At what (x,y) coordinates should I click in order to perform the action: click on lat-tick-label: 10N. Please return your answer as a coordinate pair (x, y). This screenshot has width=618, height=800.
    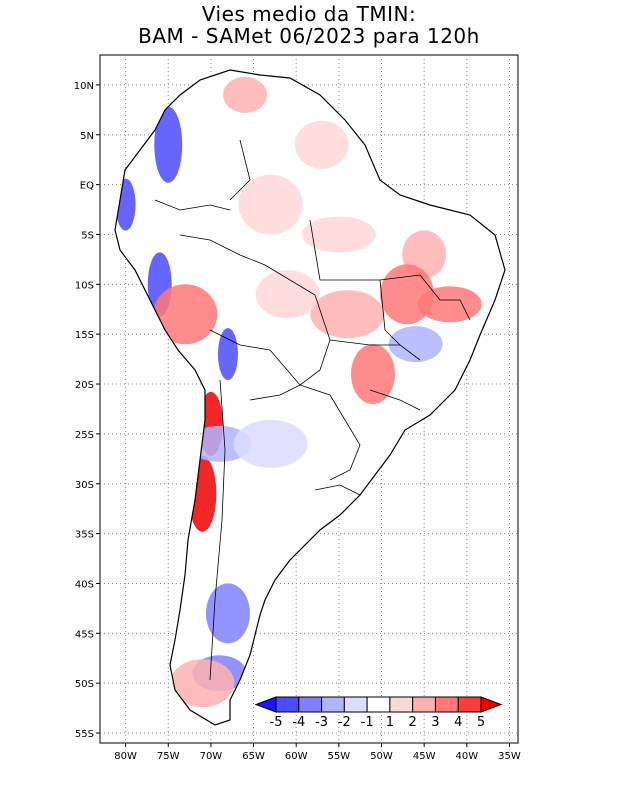
    Looking at the image, I should click on (84, 86).